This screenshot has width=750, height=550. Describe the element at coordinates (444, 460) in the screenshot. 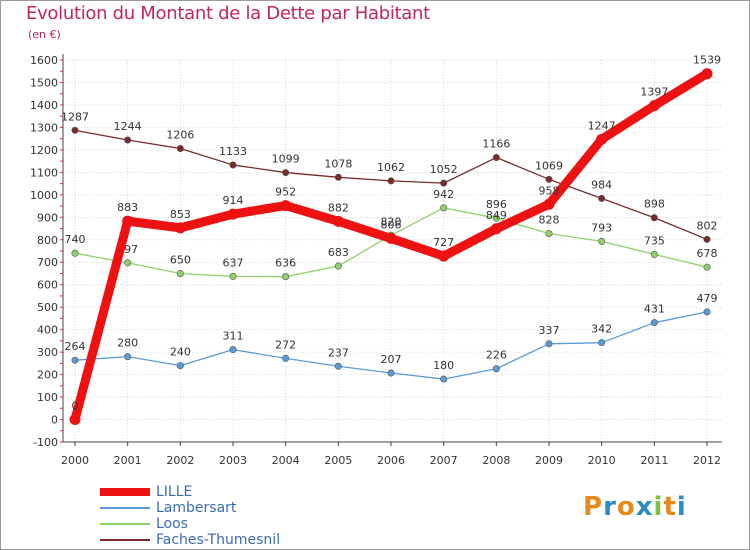

I see `x-tick-label: 2007` at that location.